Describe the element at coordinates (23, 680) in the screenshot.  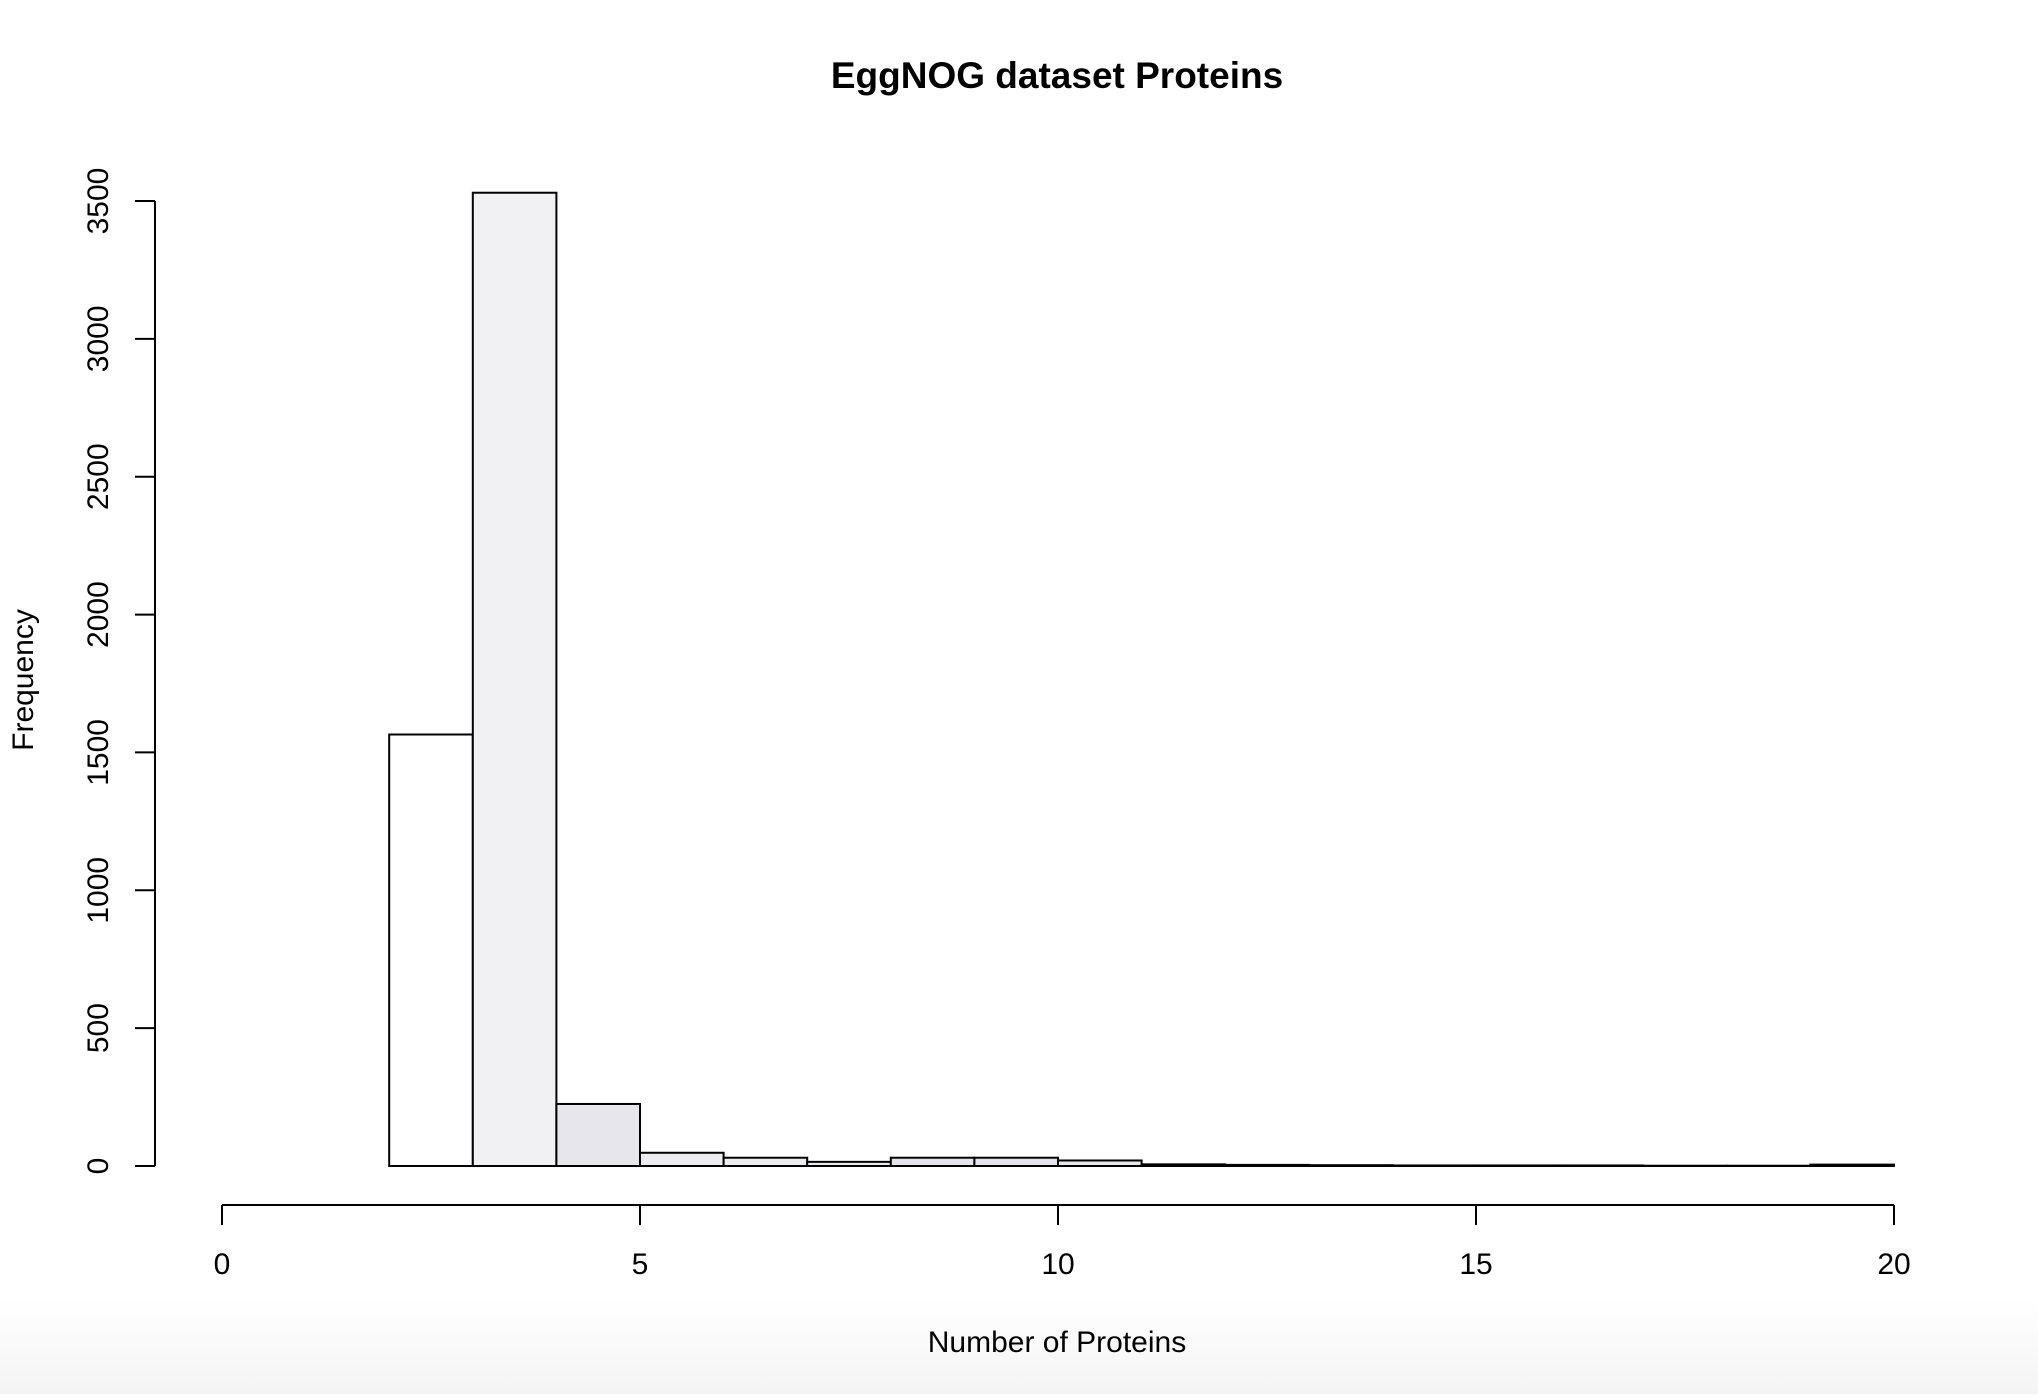
I see `y-axis-label: Frequency` at that location.